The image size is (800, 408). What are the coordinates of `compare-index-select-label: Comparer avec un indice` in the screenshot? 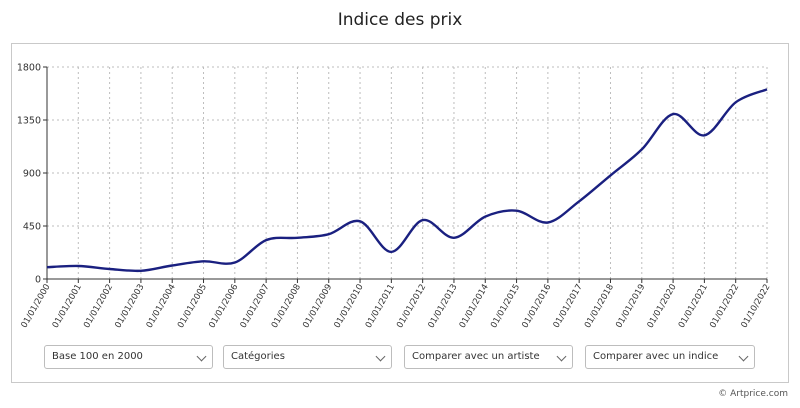 It's located at (656, 356).